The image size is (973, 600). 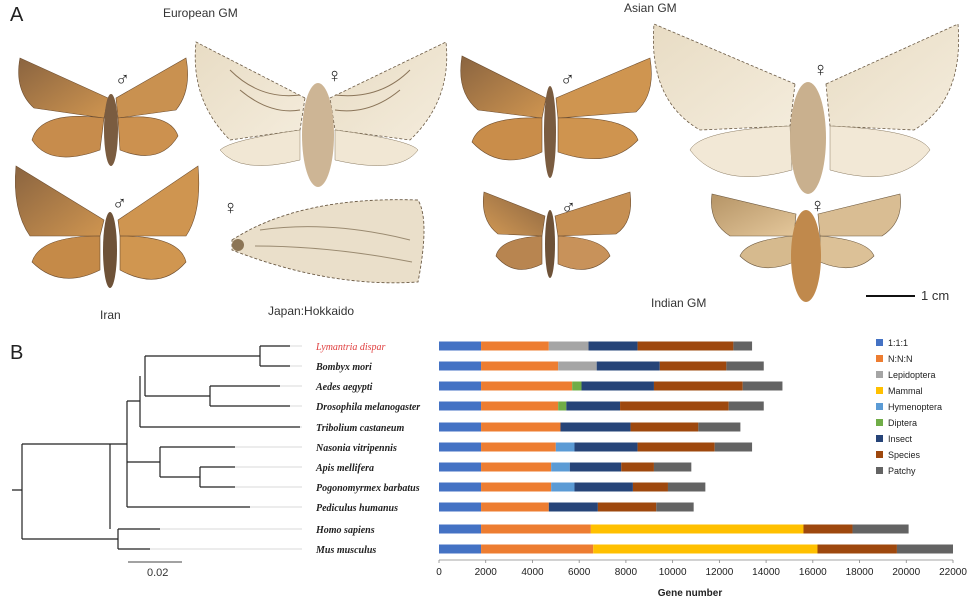 I want to click on tree-guides, so click(x=226, y=447).